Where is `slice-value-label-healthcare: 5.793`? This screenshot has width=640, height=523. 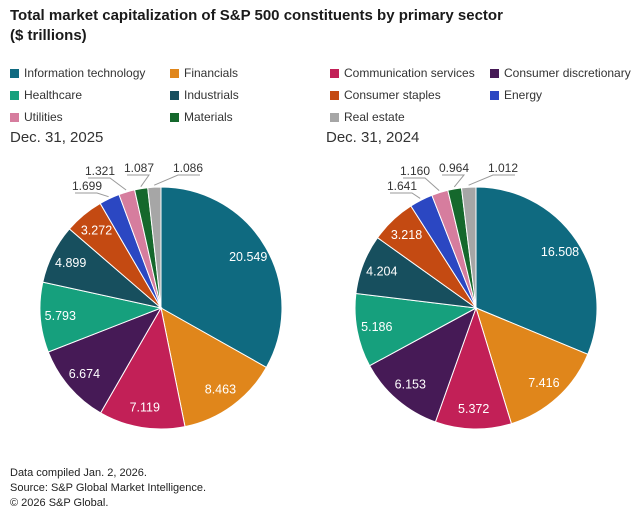
slice-value-label-healthcare: 5.793 is located at coordinates (60, 316).